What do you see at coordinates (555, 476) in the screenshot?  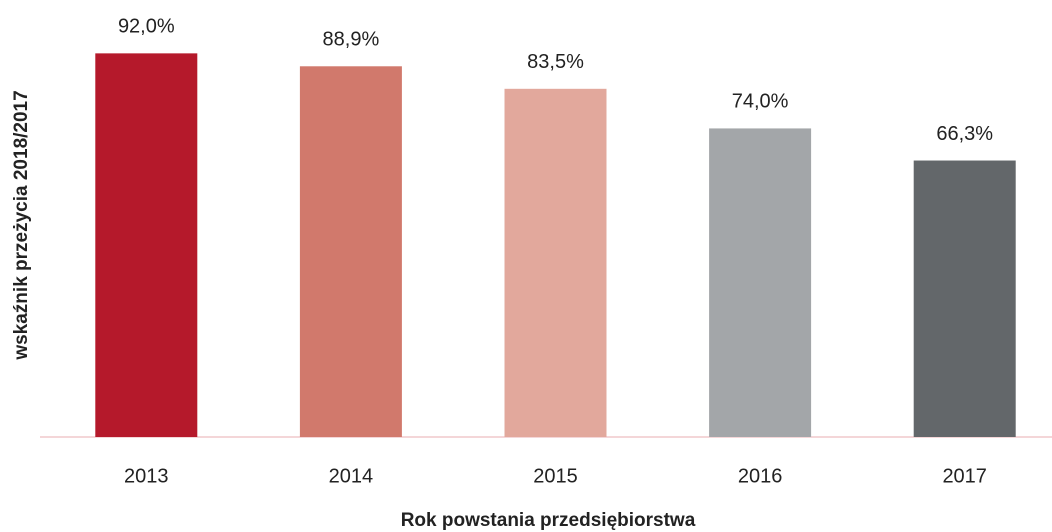 I see `x-tick-label: 2015` at bounding box center [555, 476].